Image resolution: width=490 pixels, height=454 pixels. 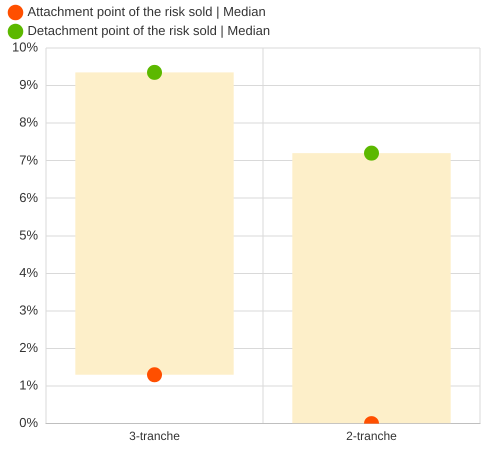 What do you see at coordinates (28, 160) in the screenshot?
I see `y-tick-label: 7%` at bounding box center [28, 160].